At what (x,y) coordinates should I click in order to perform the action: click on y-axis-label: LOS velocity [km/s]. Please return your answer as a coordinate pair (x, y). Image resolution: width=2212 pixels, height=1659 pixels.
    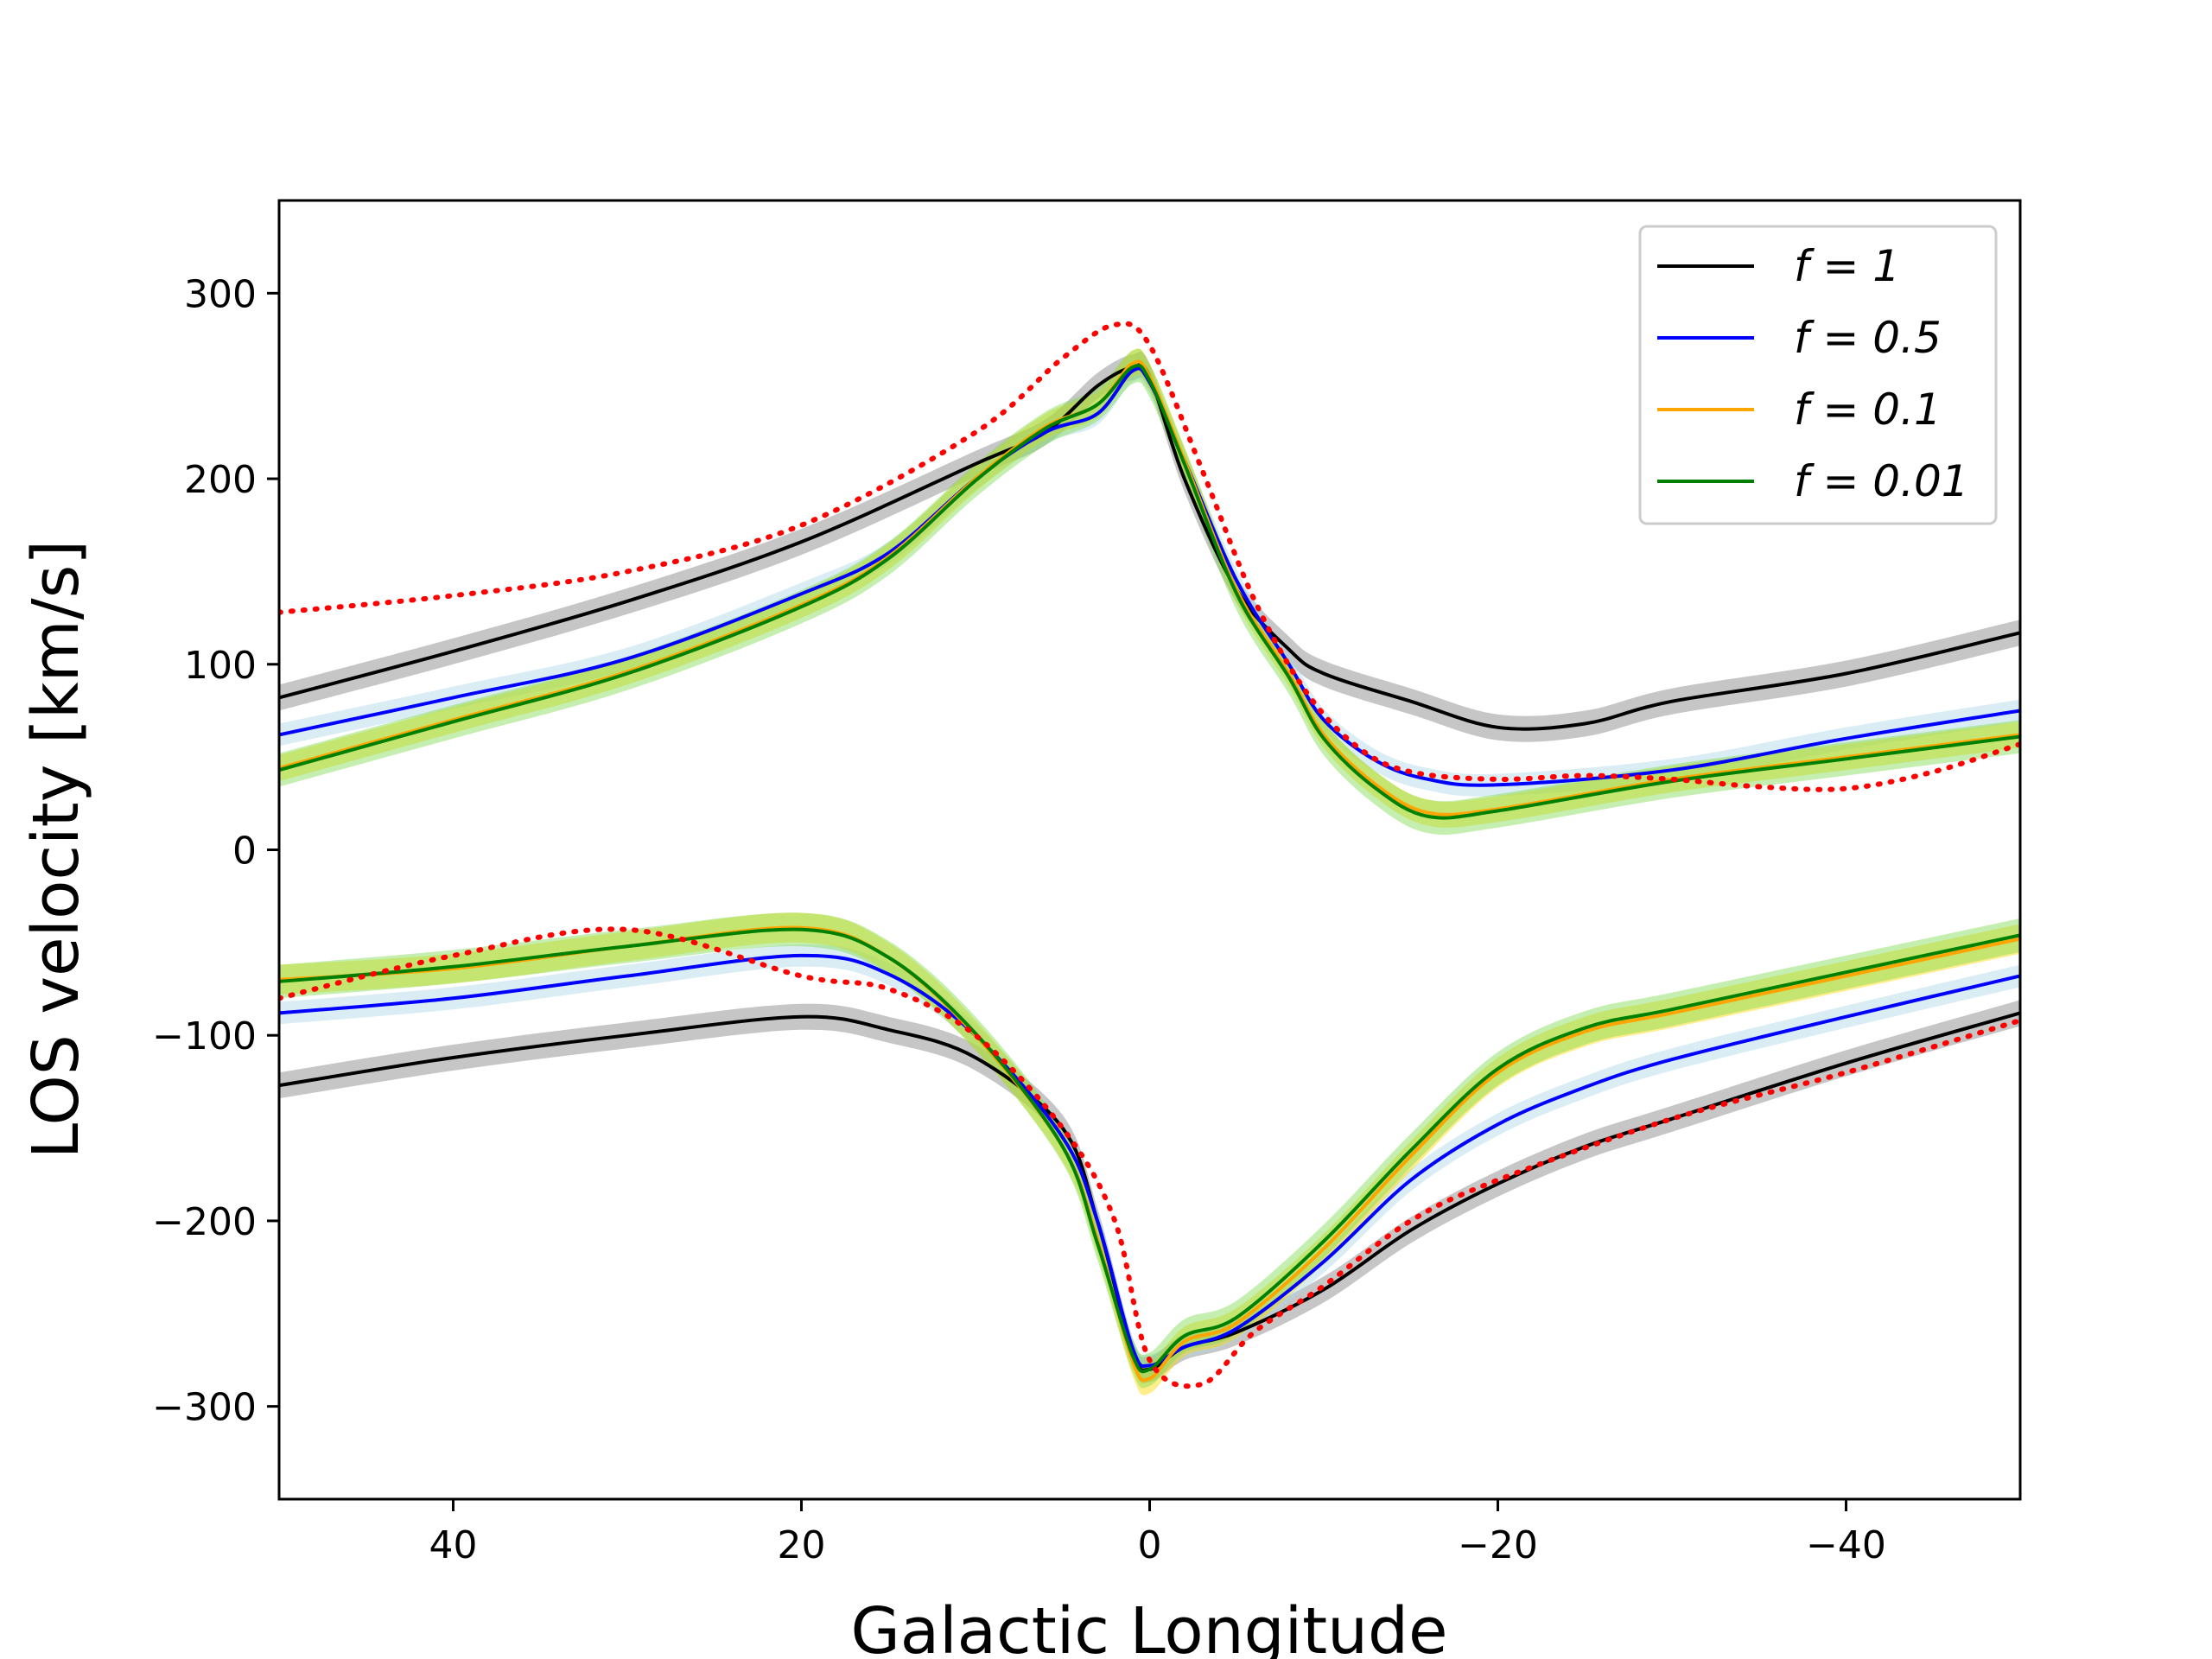
    Looking at the image, I should click on (56, 849).